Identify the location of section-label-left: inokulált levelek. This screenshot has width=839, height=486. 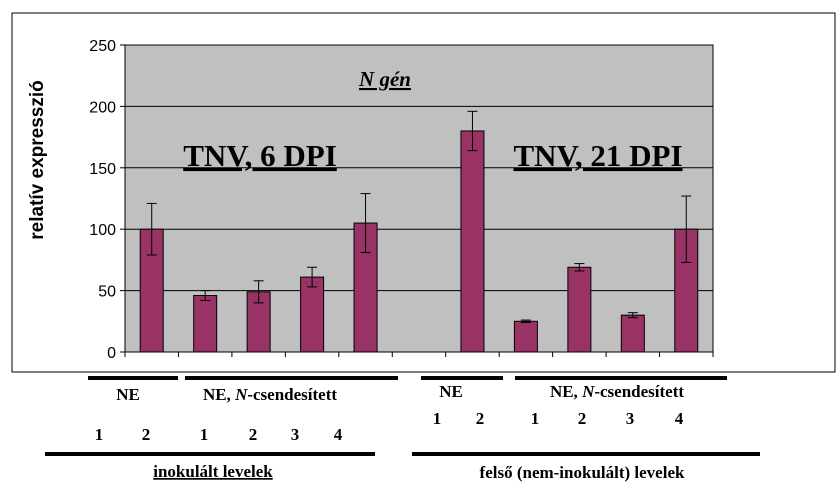
(213, 471).